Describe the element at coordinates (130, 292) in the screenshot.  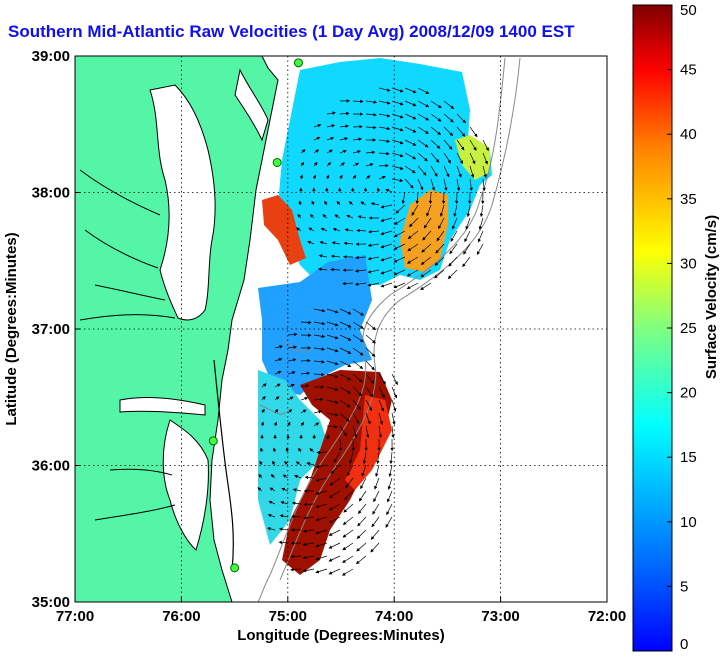
I see `water-york-river` at that location.